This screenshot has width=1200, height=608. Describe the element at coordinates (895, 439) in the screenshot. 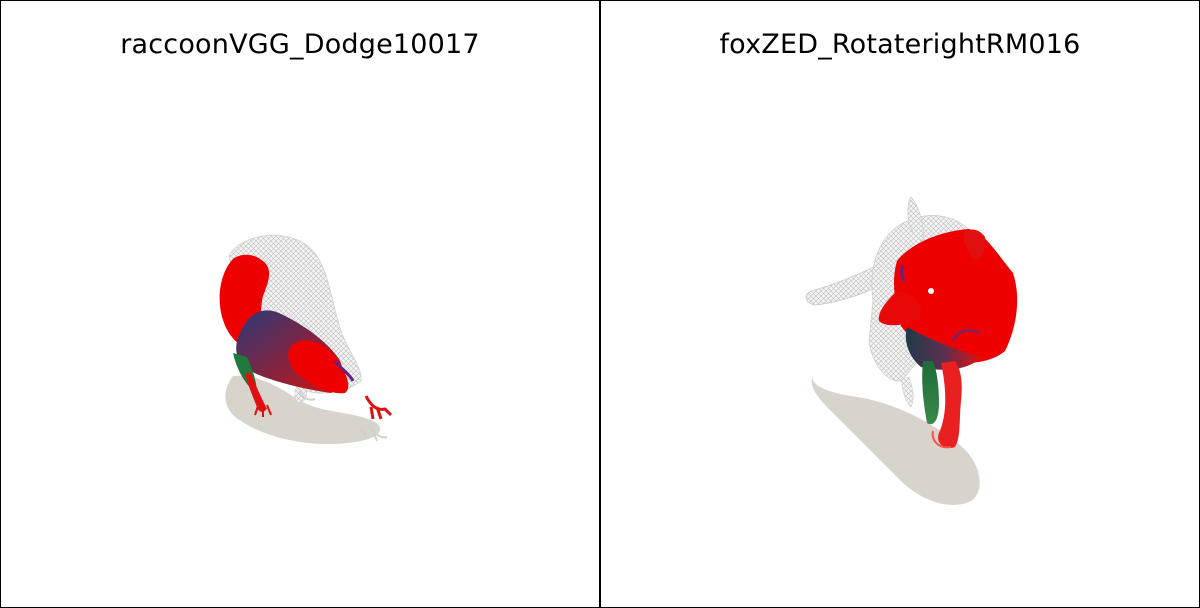

I see `fox-shadow` at that location.